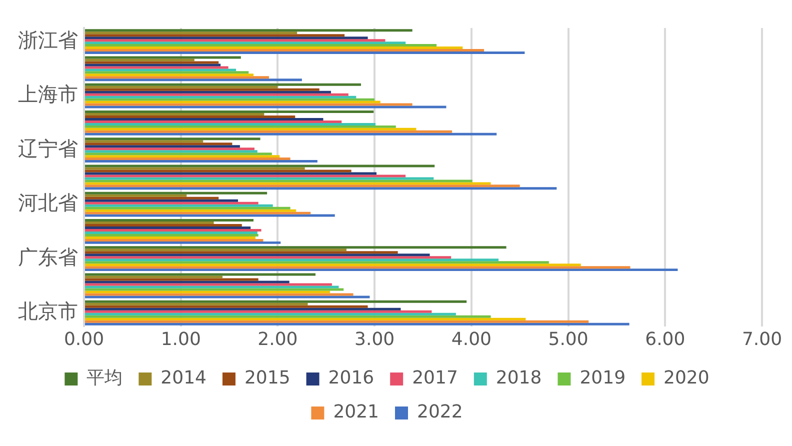 Image resolution: width=792 pixels, height=446 pixels. I want to click on y-tick-label: 河北省, so click(48, 202).